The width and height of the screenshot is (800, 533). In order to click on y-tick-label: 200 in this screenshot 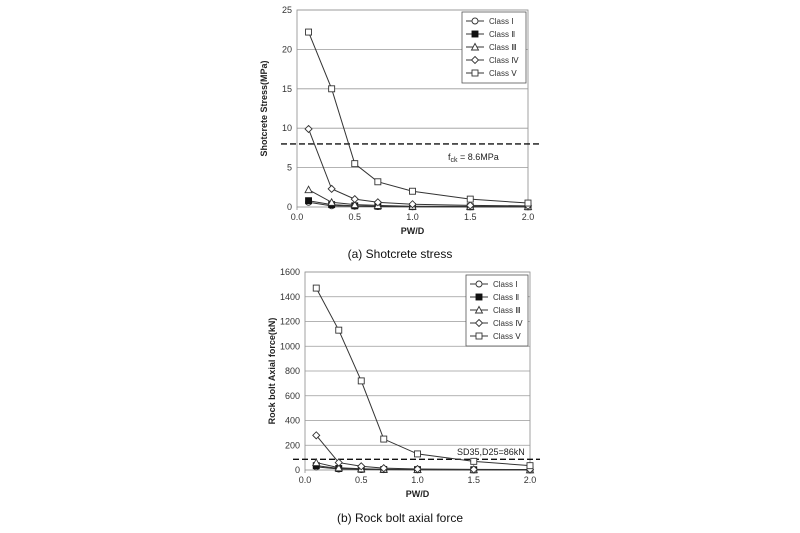, I will do `click(292, 445)`.